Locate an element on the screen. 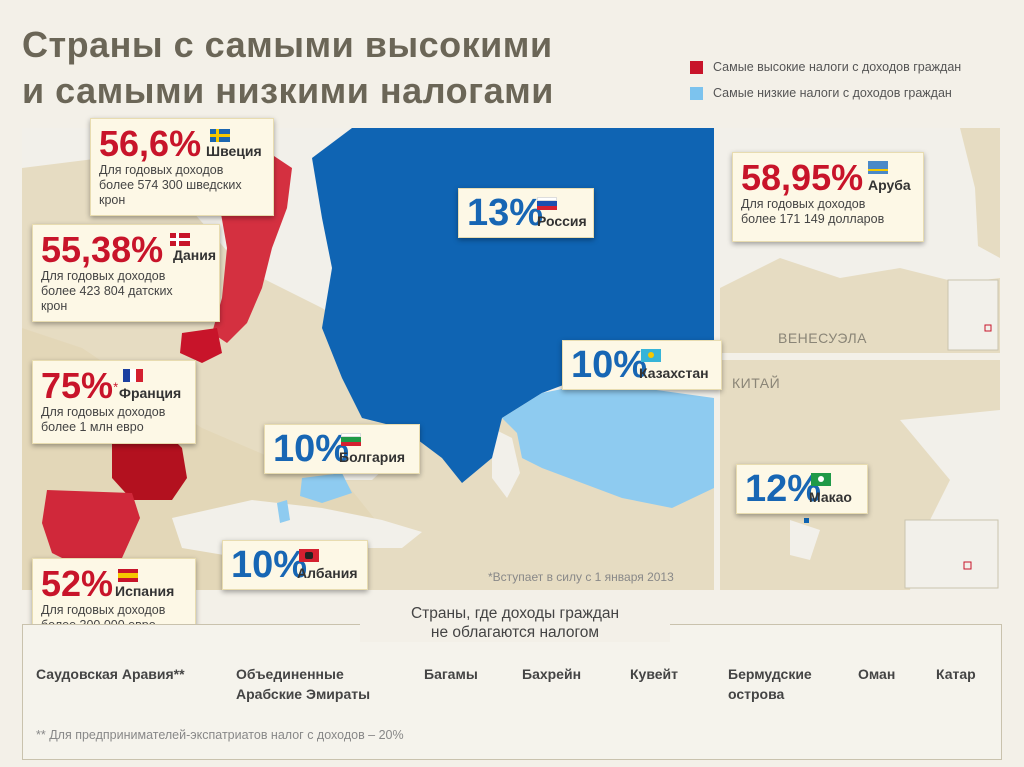  russia-pct: 13% is located at coordinates (505, 213).